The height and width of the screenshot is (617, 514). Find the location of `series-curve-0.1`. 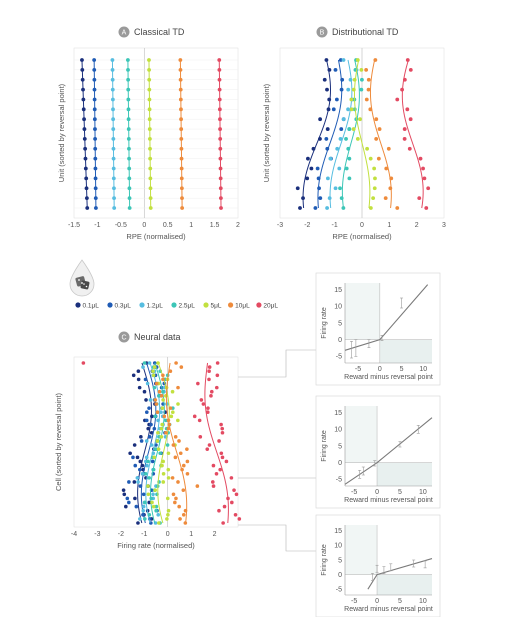

series-curve-0.1 is located at coordinates (144, 443).